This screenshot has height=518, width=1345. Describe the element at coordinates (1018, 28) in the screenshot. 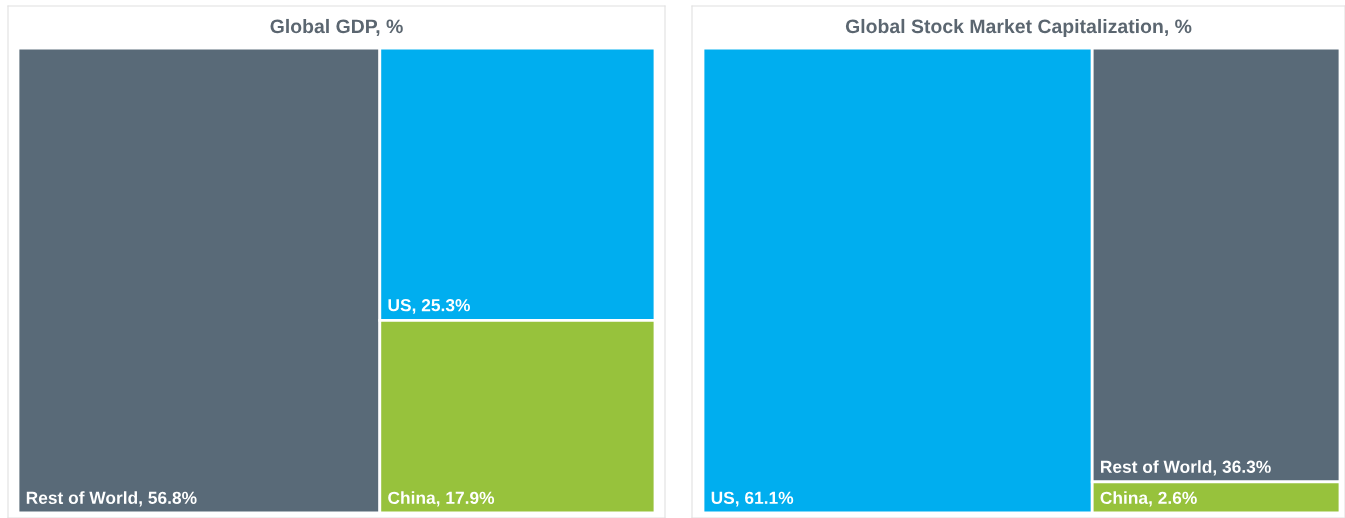

I see `text: Global Stock Market Capitalization, %` at that location.